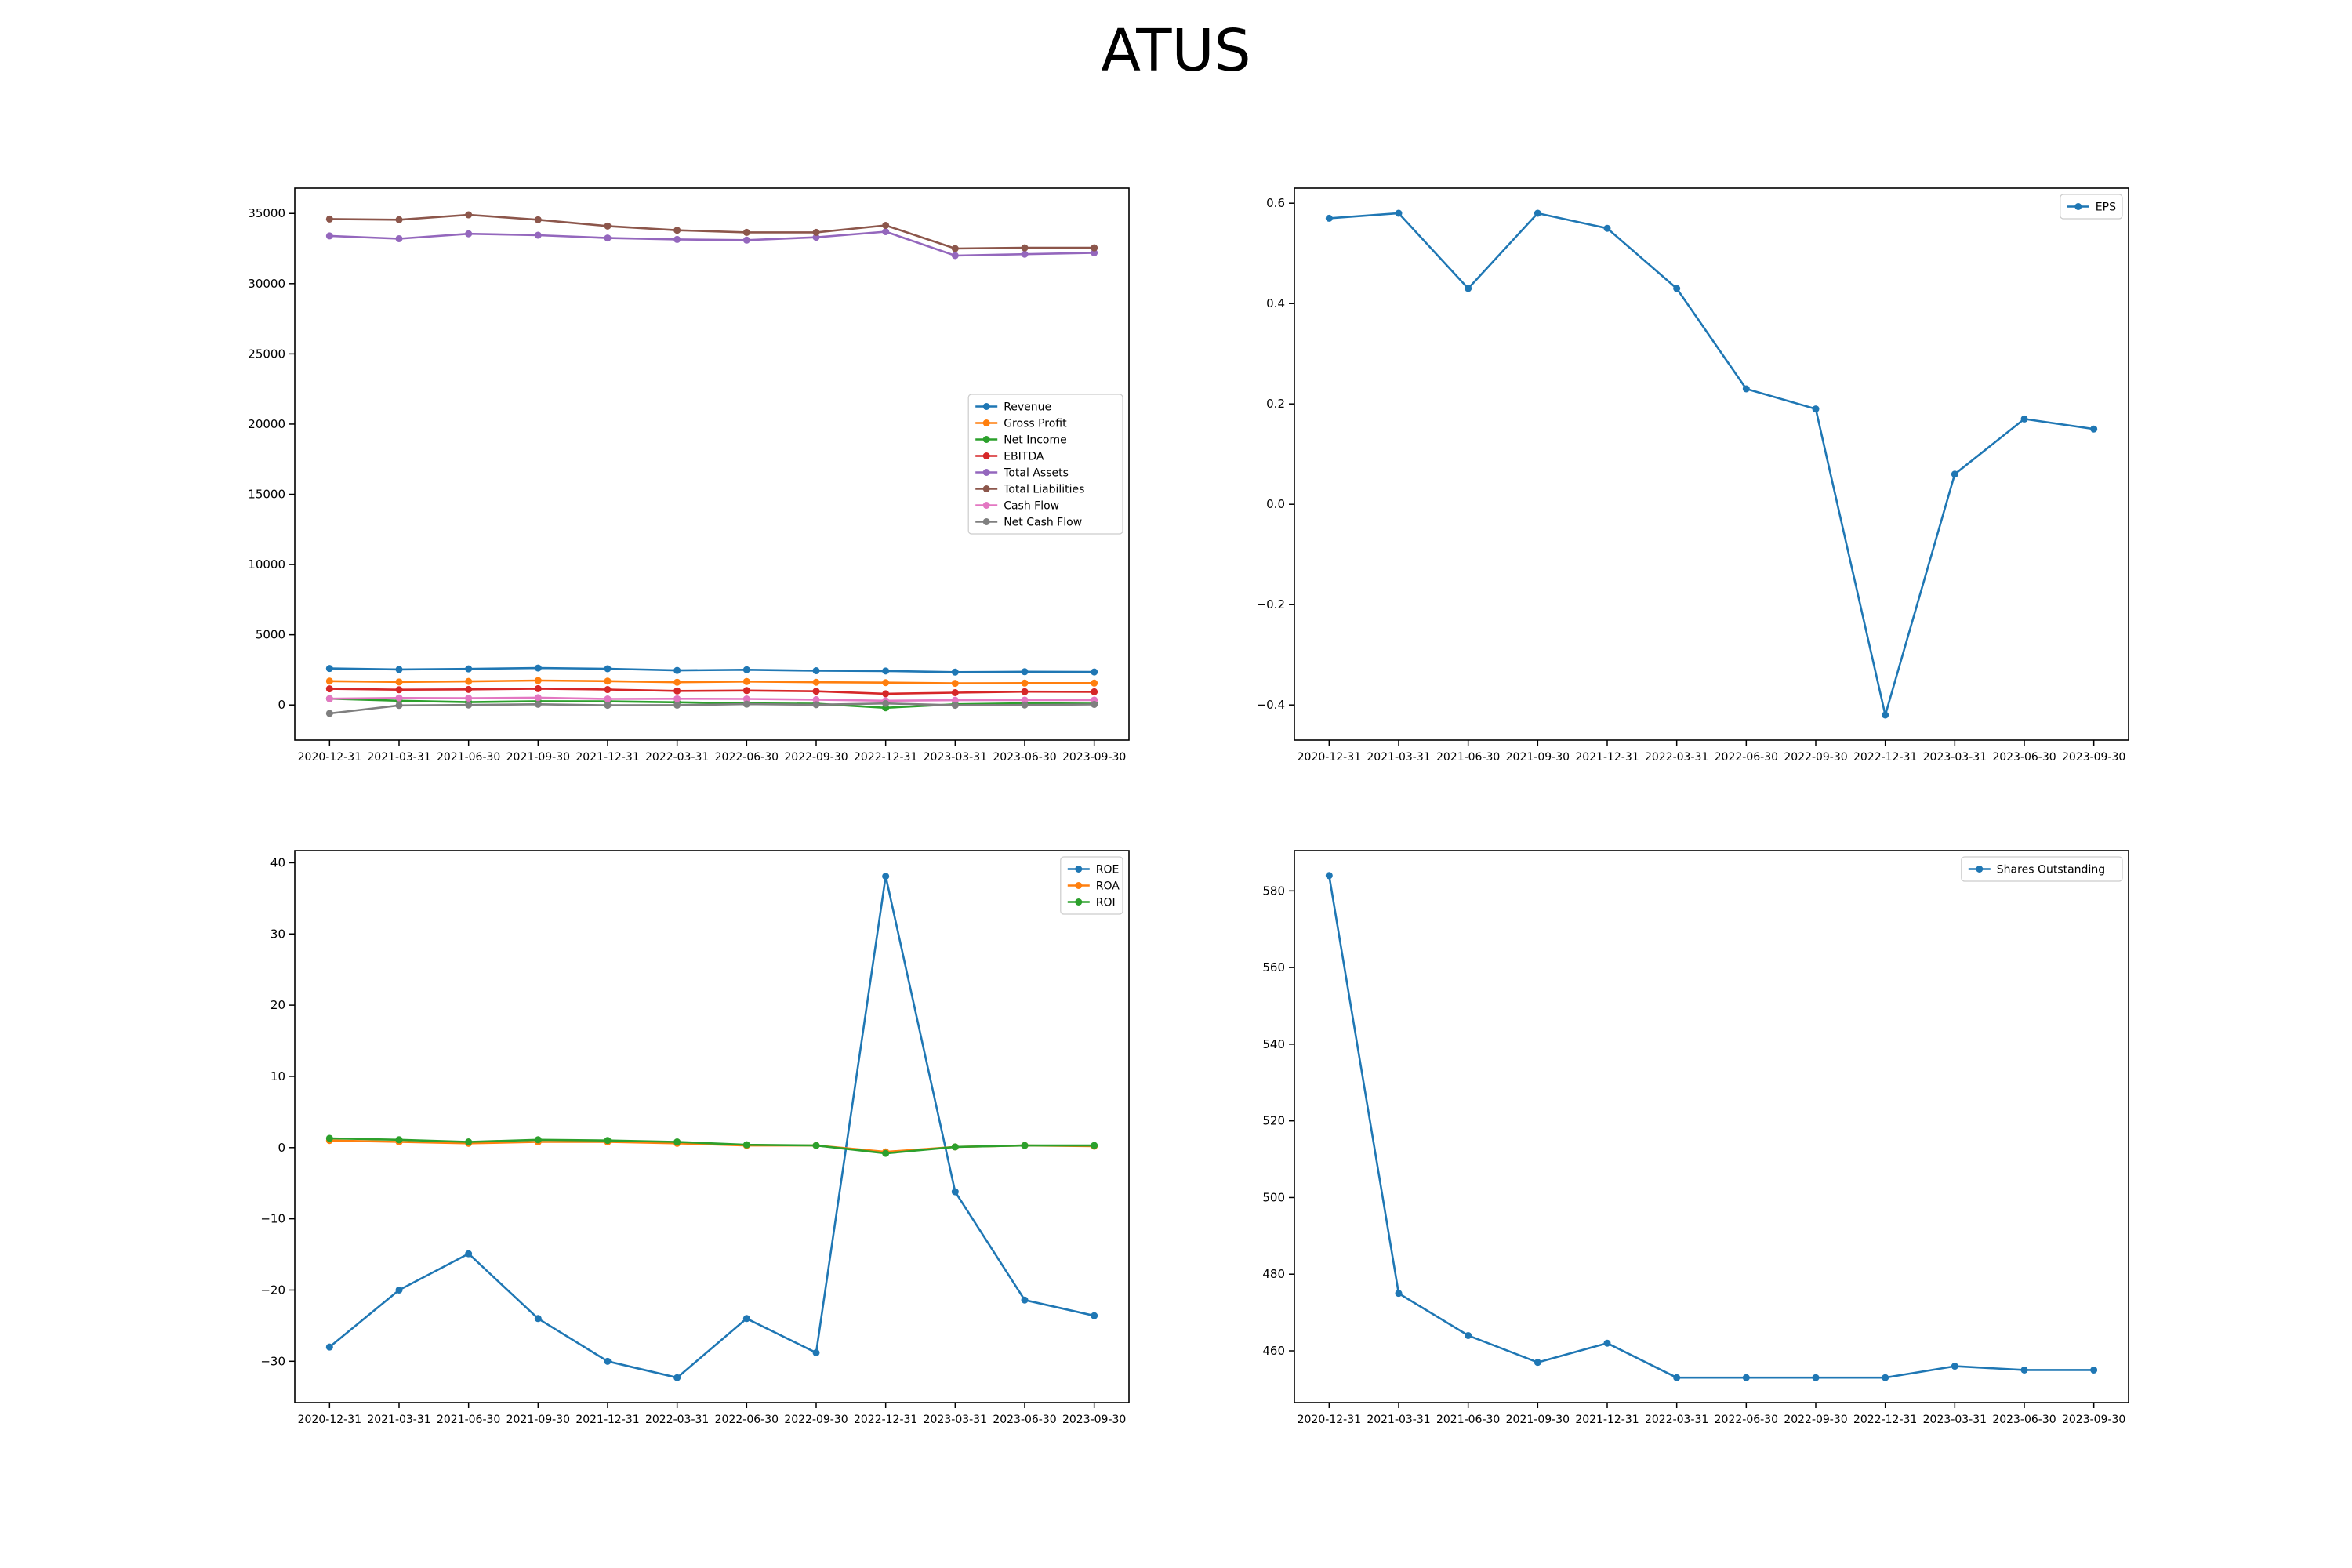 This screenshot has height=1568, width=2352. I want to click on legend-item-shares-outstanding: Shares Outstanding, so click(2036, 870).